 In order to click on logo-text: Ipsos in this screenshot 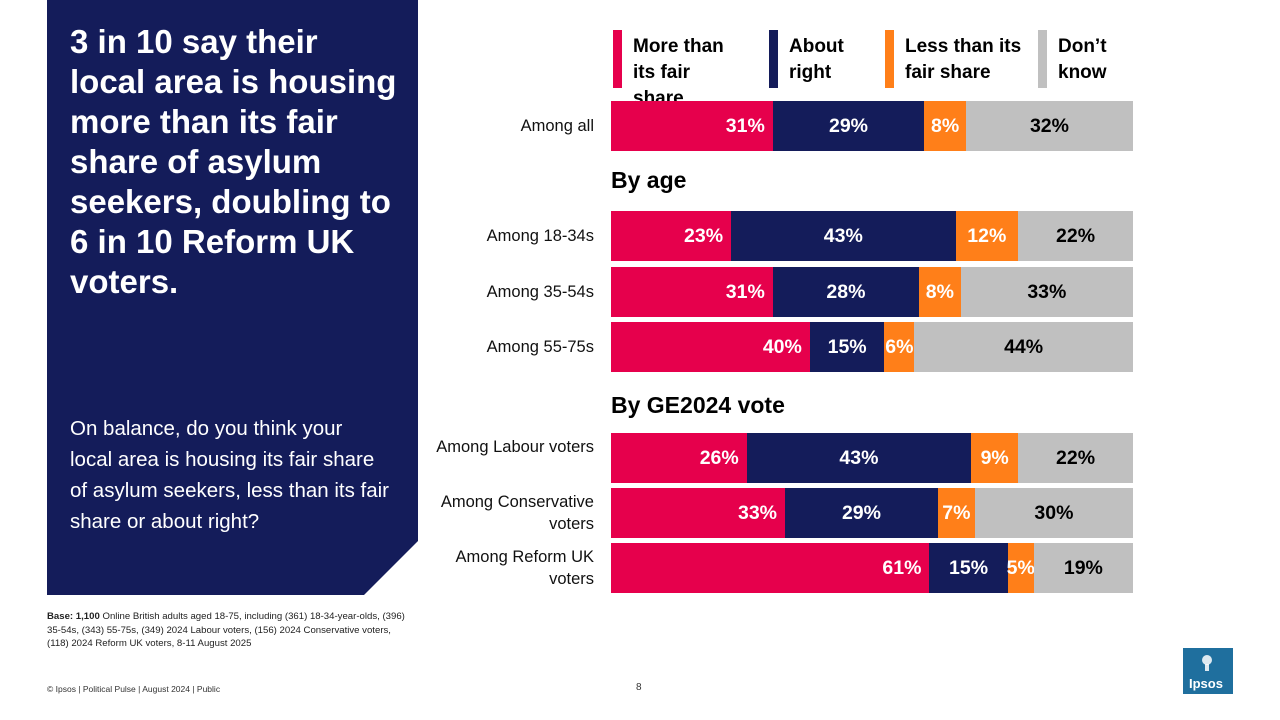, I will do `click(1206, 683)`.